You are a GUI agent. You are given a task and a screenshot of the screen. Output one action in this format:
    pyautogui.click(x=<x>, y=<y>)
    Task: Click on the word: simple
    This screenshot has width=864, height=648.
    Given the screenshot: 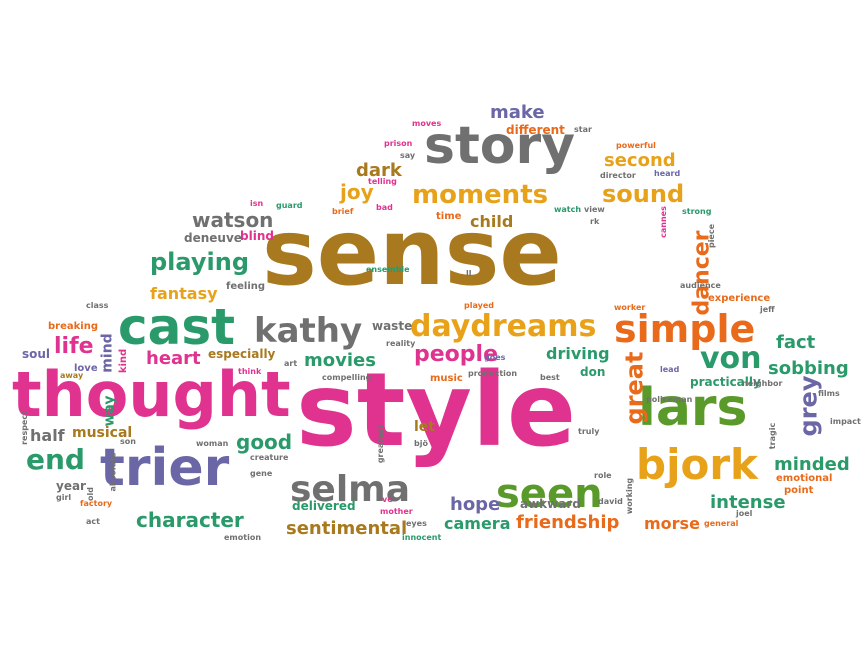 What is the action you would take?
    pyautogui.click(x=685, y=329)
    